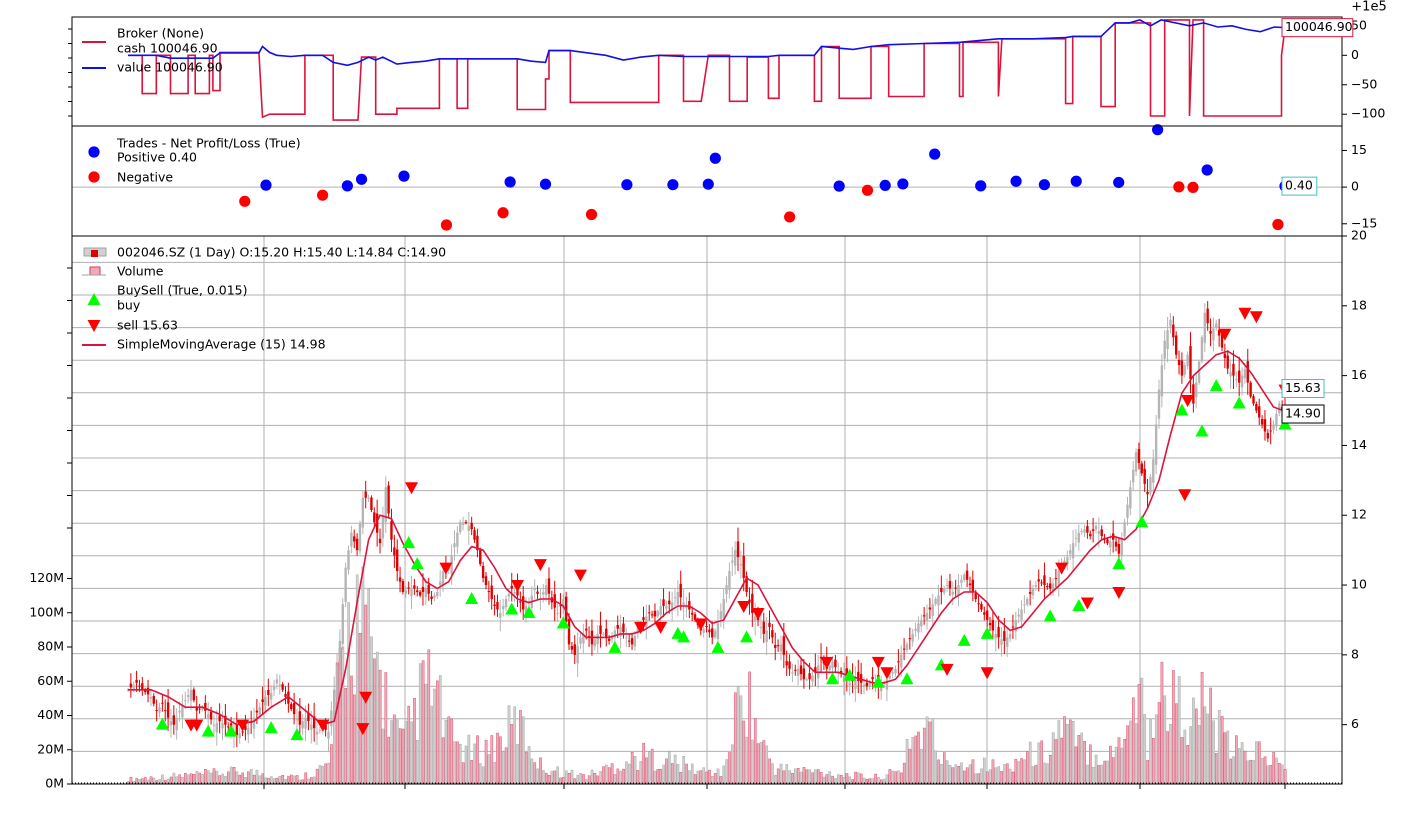 The image size is (1413, 829). Describe the element at coordinates (94, 299) in the screenshot. I see `legend-buy-marker` at that location.